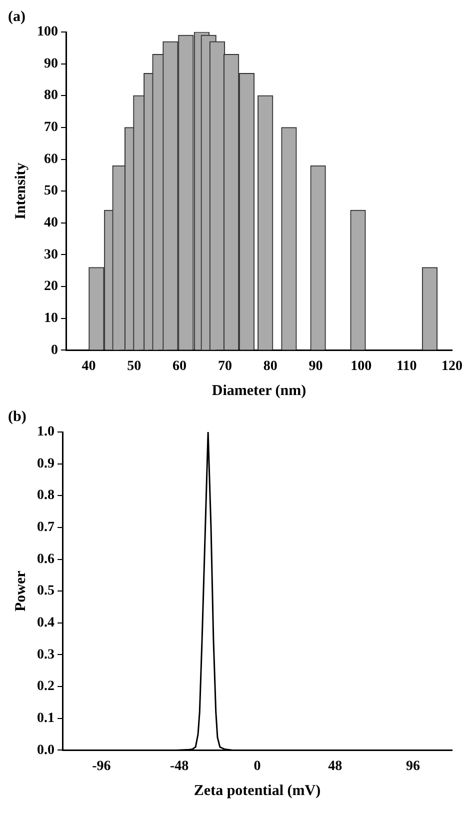 The image size is (474, 814). I want to click on x-axis-title: Zeta potential (mV), so click(257, 790).